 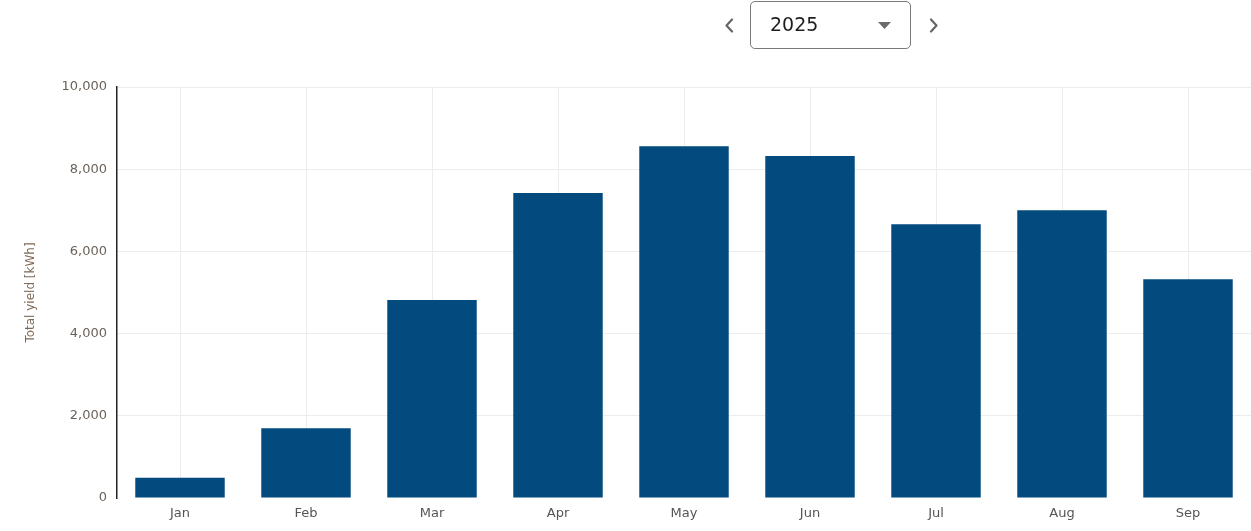 I want to click on x-tick-label: Jan, so click(x=179, y=513).